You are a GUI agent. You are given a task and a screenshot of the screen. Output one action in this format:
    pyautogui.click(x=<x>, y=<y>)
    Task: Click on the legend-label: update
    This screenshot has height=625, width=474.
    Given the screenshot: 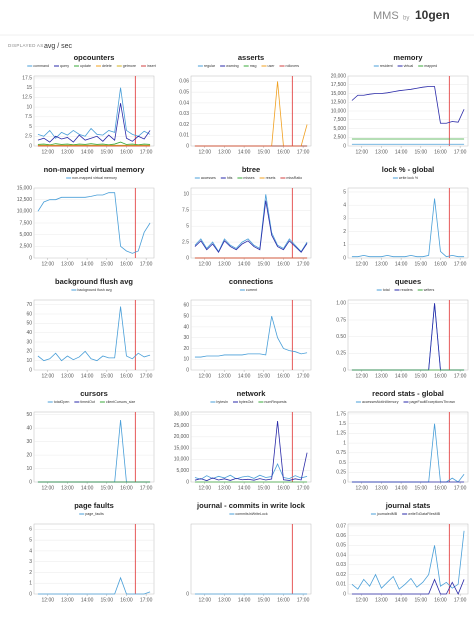 What is the action you would take?
    pyautogui.click(x=85, y=66)
    